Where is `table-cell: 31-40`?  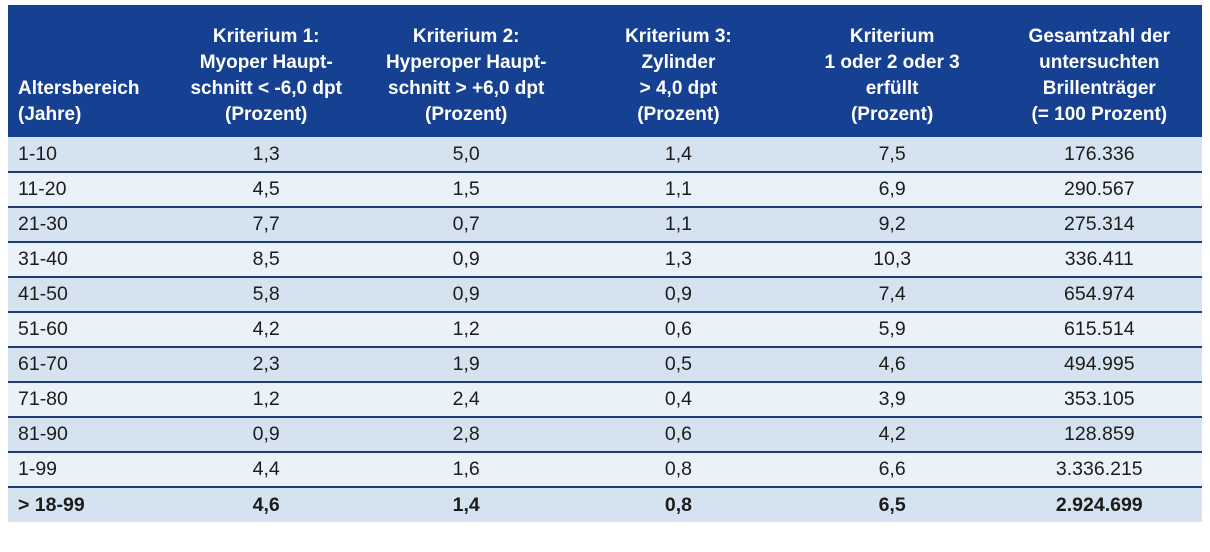 table-cell: 31-40 is located at coordinates (43, 259).